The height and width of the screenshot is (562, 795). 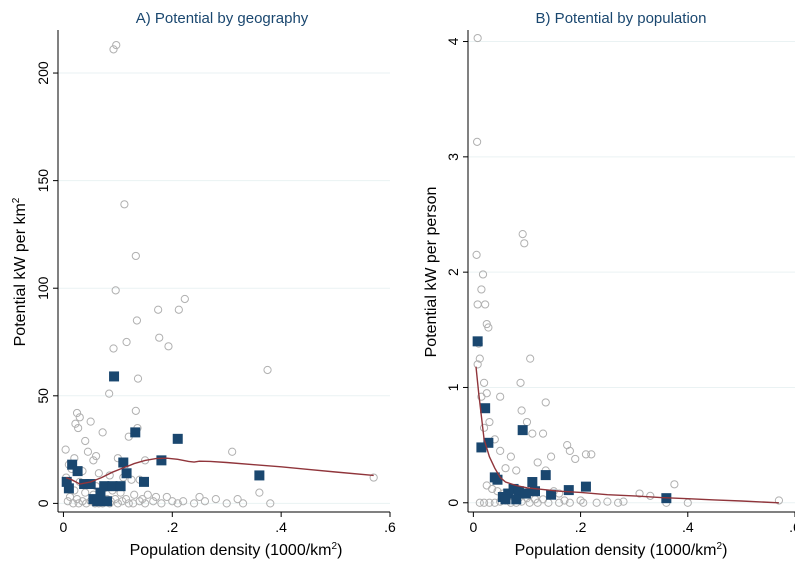 What do you see at coordinates (453, 503) in the screenshot?
I see `y-tick-label: 0` at bounding box center [453, 503].